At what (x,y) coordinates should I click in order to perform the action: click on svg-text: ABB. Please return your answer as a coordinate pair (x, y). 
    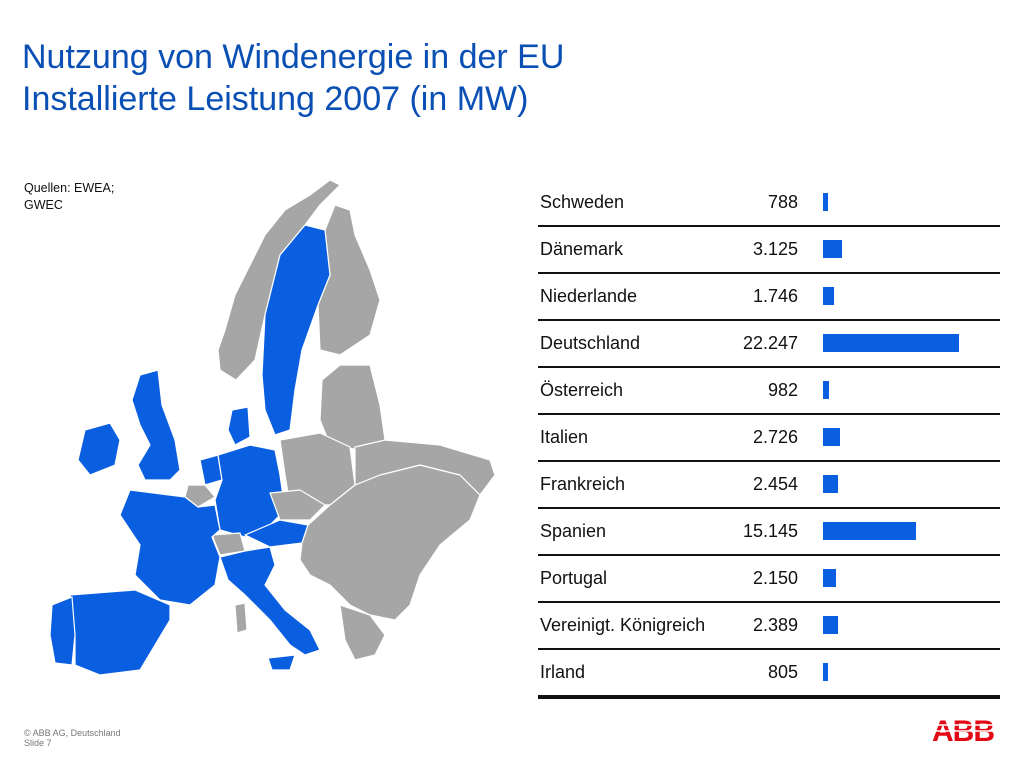
    Looking at the image, I should click on (963, 730).